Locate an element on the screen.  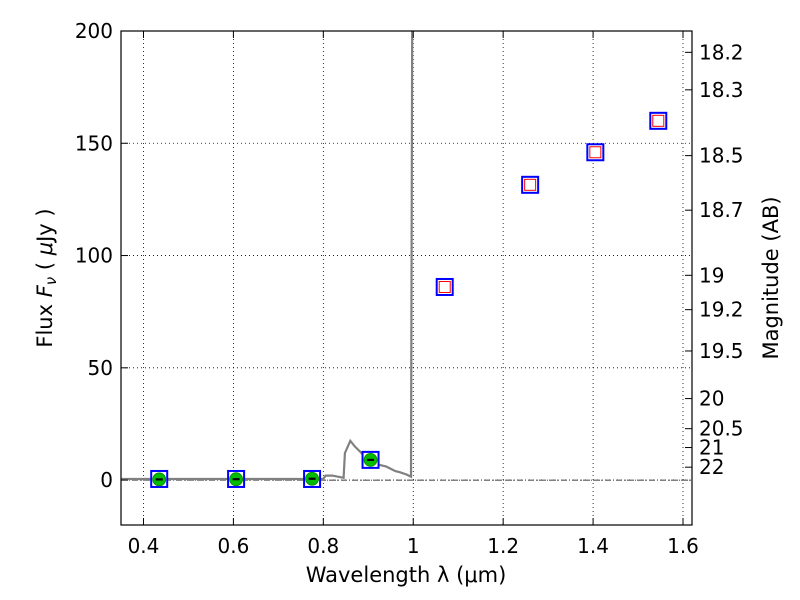
x-tick-label: 1.2 is located at coordinates (503, 546).